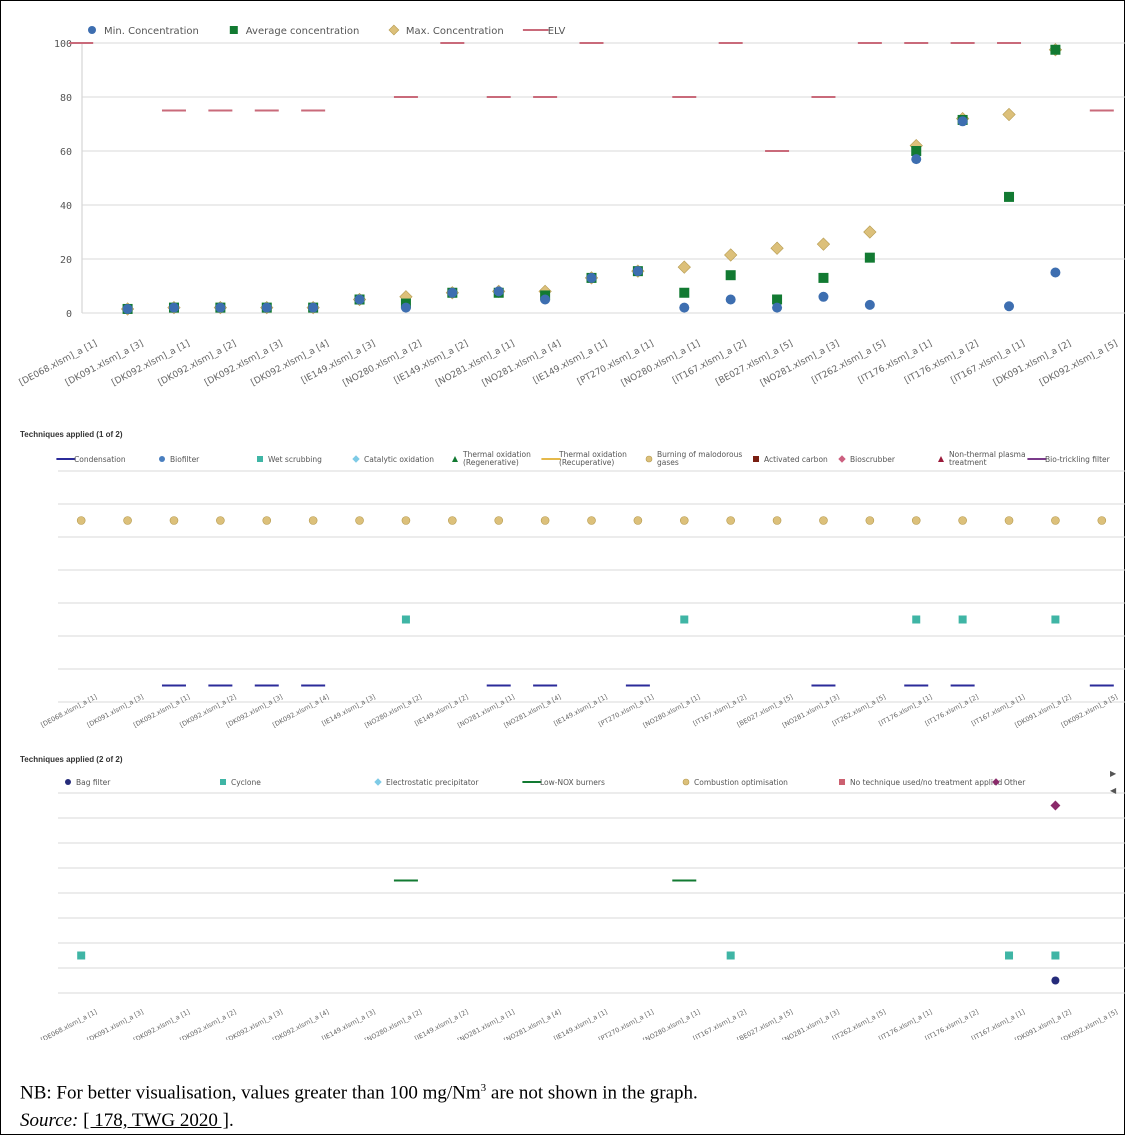 This screenshot has width=1125, height=1135. What do you see at coordinates (71, 759) in the screenshot?
I see `techniques-2-title: Techniques applied (2 of 2)` at bounding box center [71, 759].